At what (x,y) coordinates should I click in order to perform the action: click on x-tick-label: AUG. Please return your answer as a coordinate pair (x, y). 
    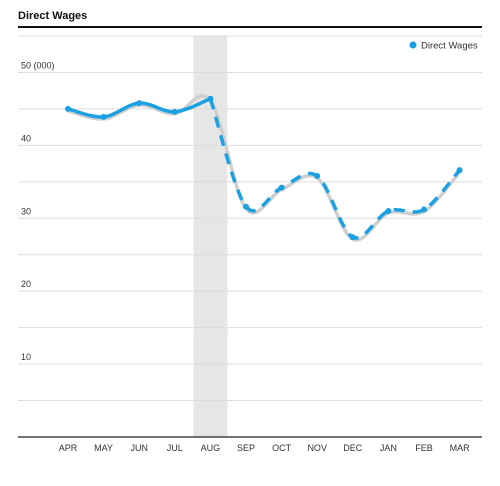
    Looking at the image, I should click on (211, 448).